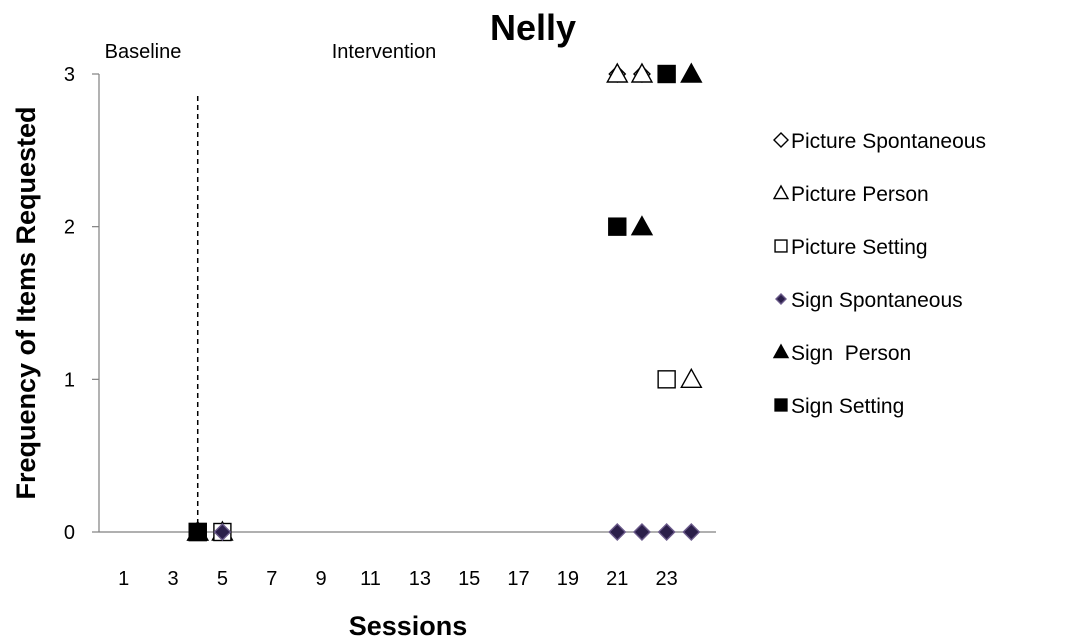 The width and height of the screenshot is (1073, 642). I want to click on legend-label: Sign Spontaneous, so click(877, 300).